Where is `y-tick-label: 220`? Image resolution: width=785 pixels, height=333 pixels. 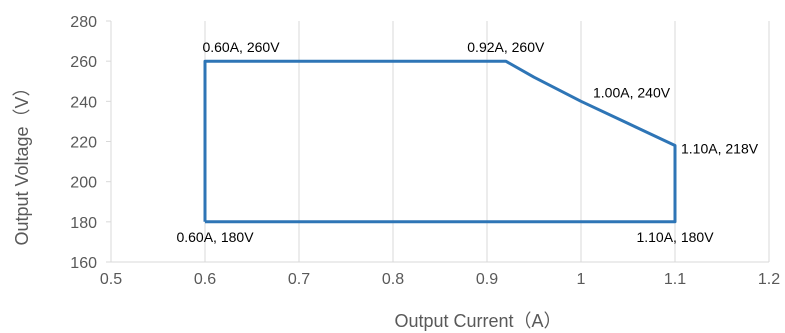
y-tick-label: 220 is located at coordinates (83, 143).